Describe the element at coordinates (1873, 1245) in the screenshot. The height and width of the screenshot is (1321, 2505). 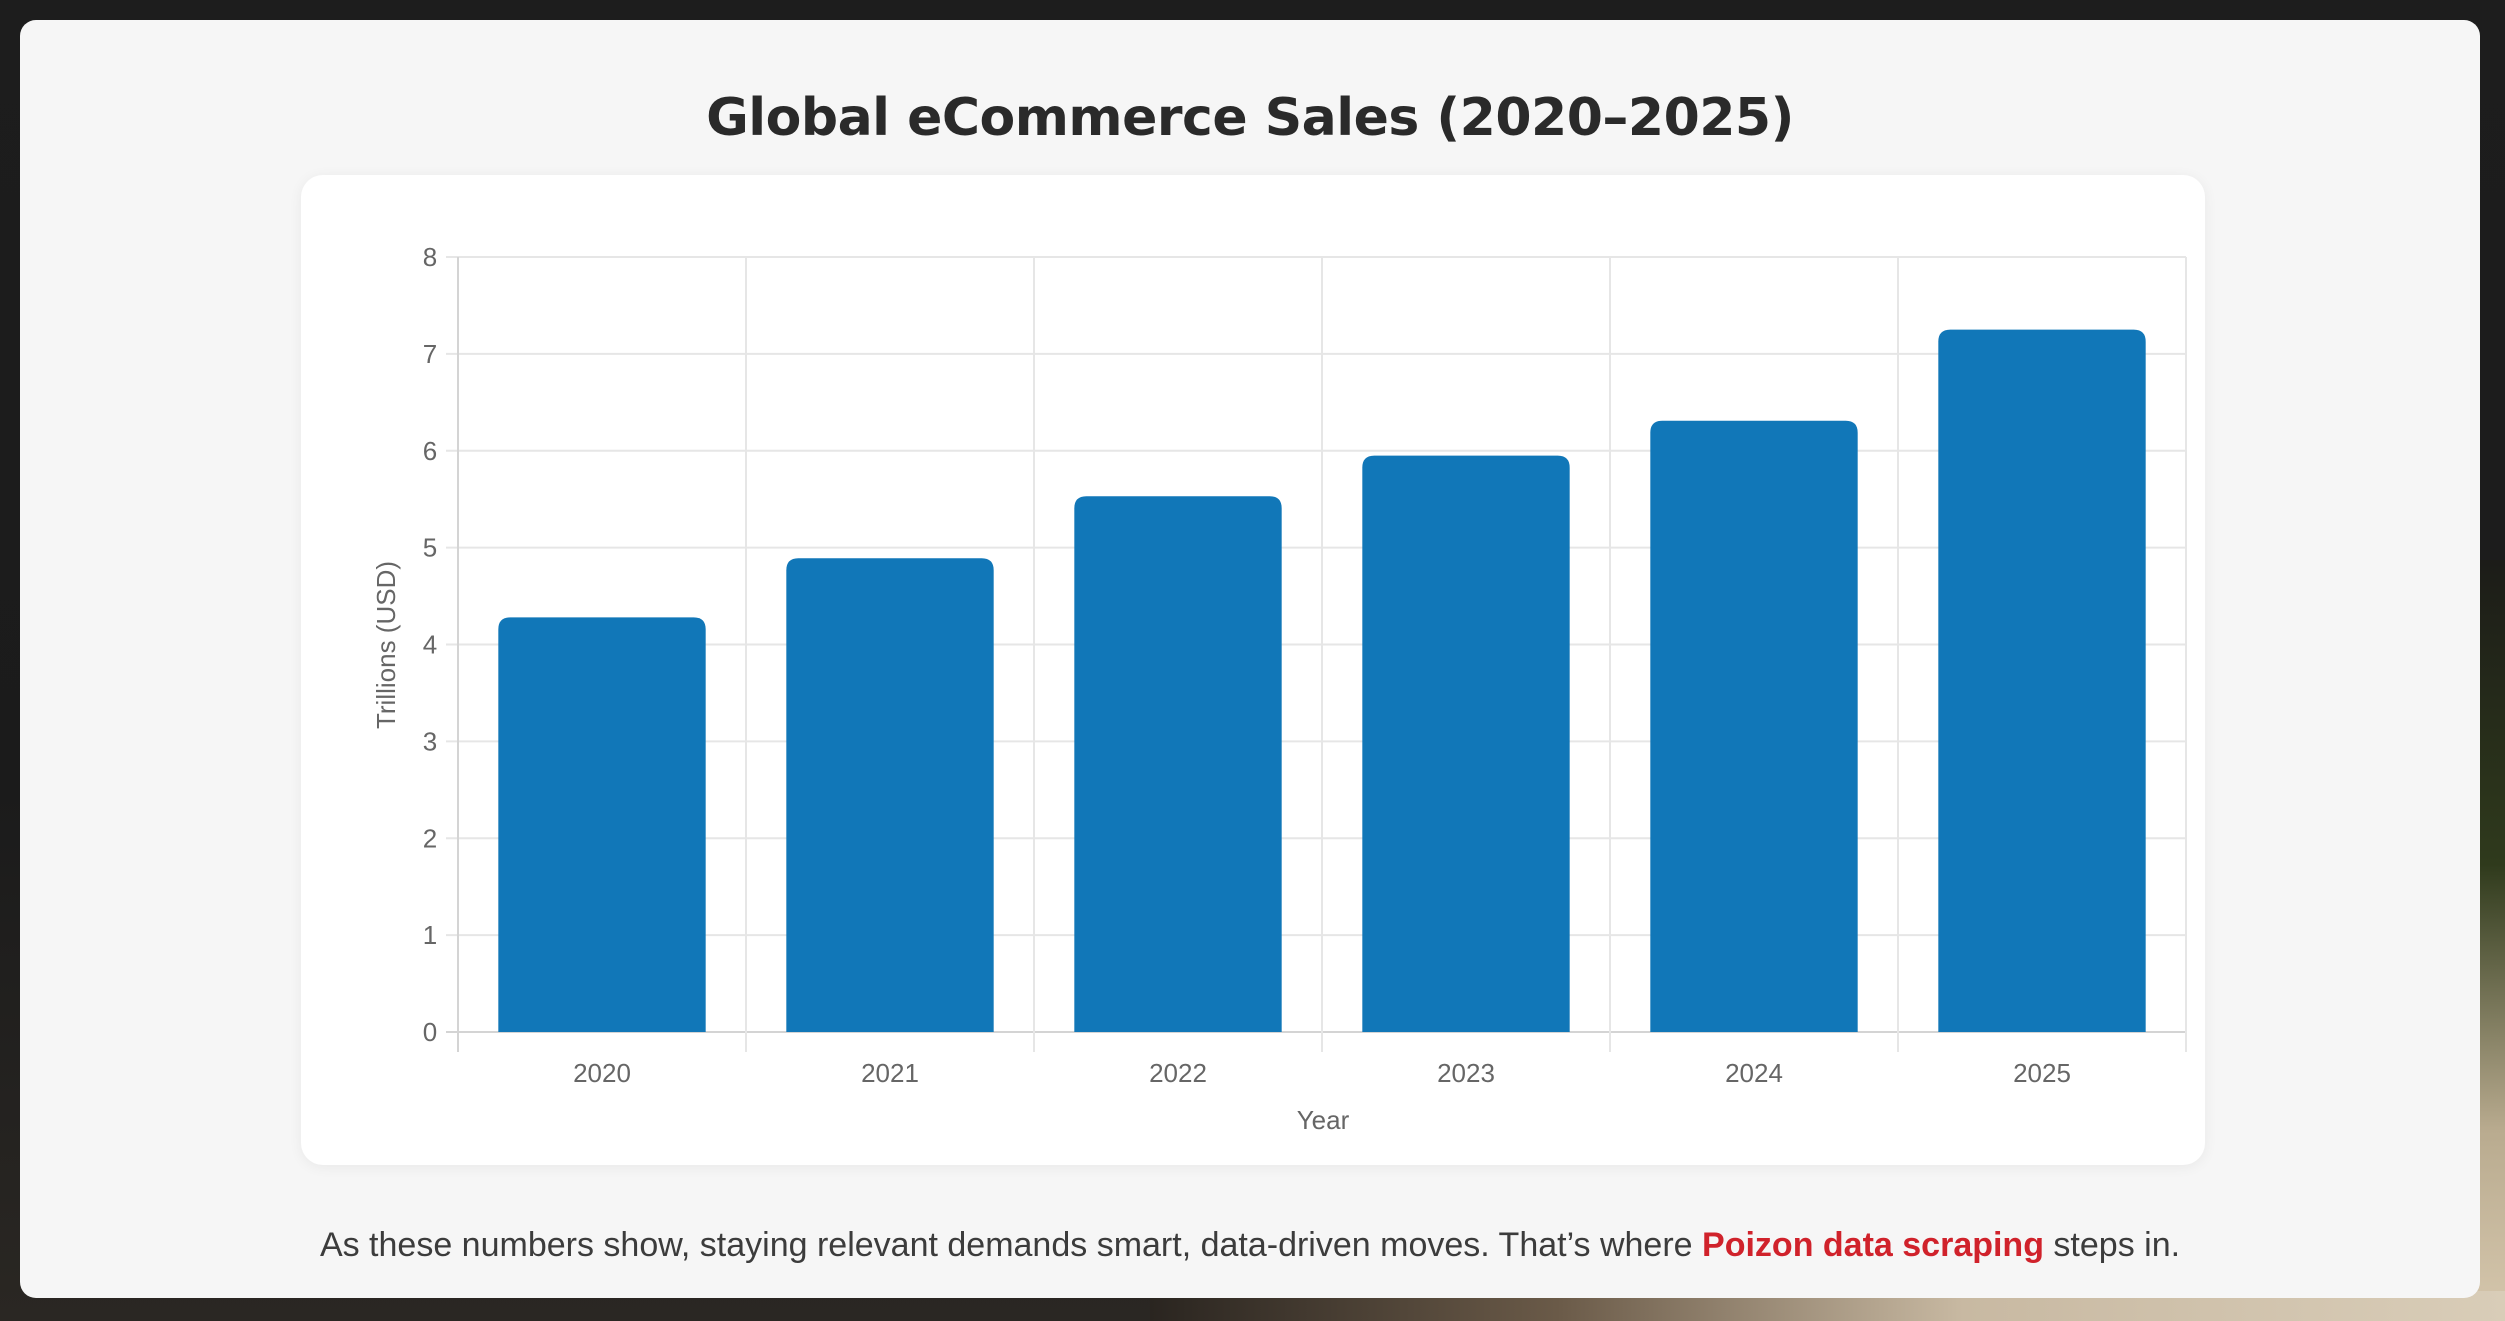
I see `poizon-data-scraping-link: Poizon data scraping` at that location.